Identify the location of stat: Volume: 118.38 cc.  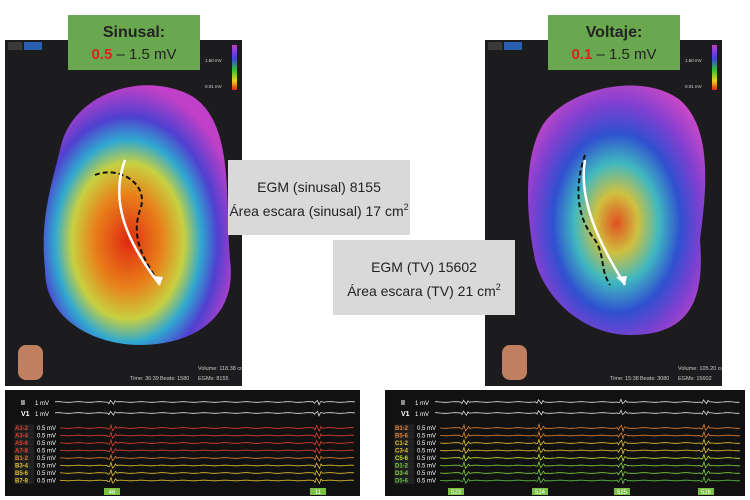
(220, 369).